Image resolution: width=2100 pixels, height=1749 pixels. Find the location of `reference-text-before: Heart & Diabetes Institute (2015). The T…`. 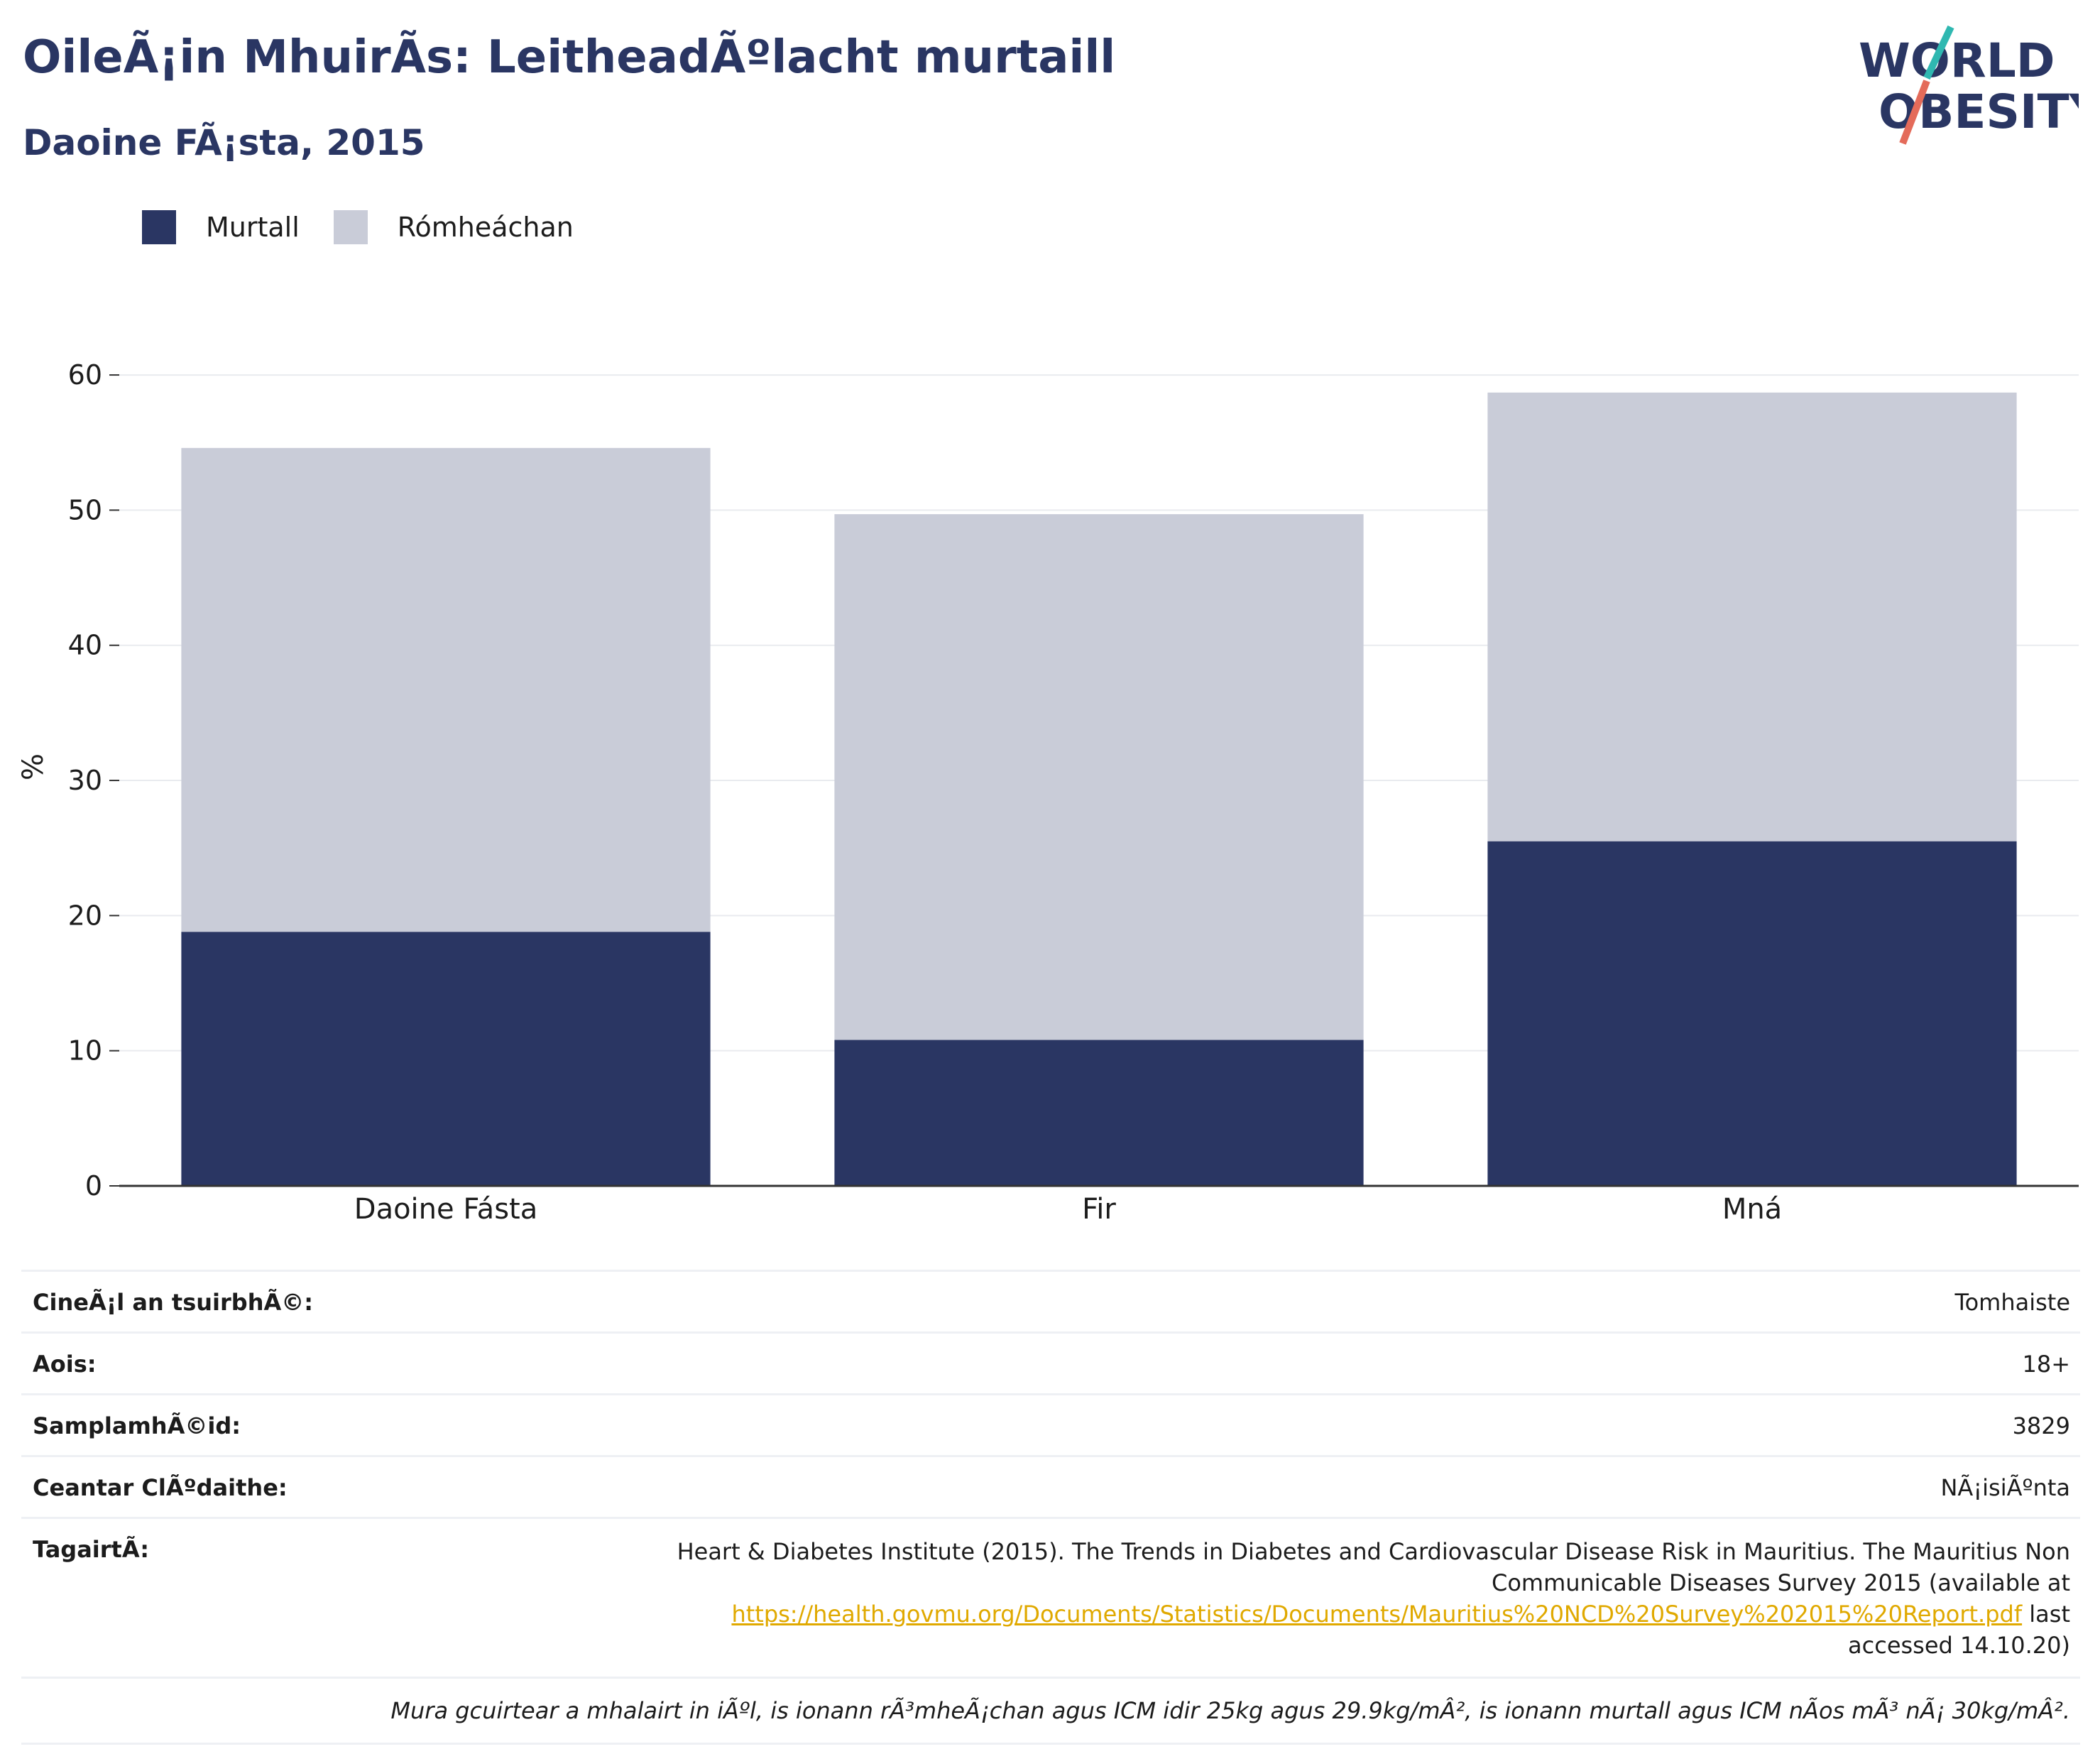

reference-text-before: Heart & Diabetes Institute (2015). The T… is located at coordinates (1373, 1567).